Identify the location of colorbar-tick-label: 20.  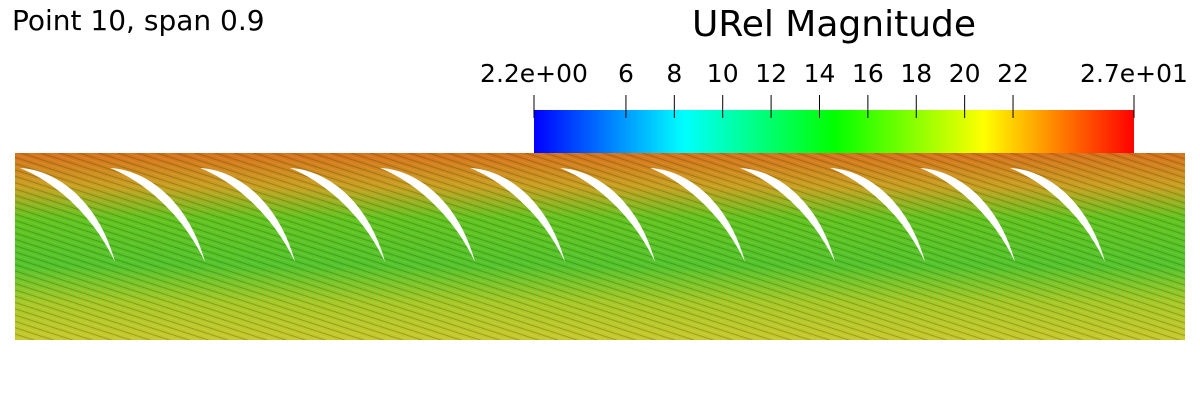
(965, 73).